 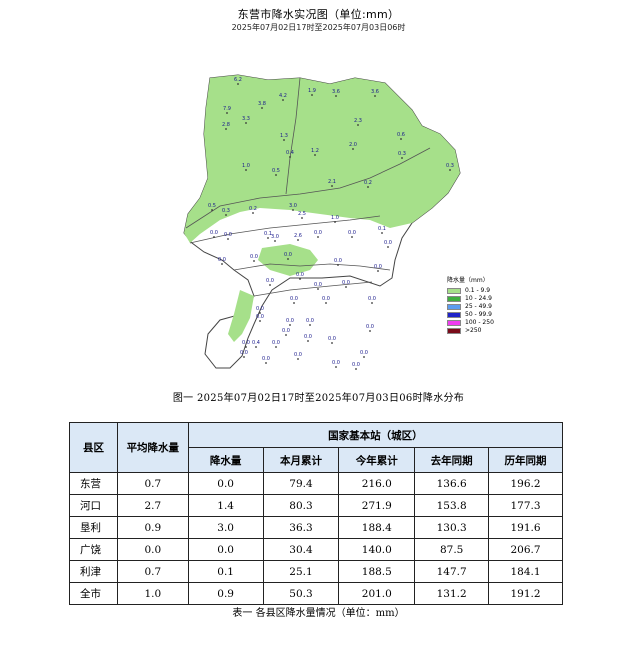 I want to click on station-value: 0.3, so click(x=450, y=166).